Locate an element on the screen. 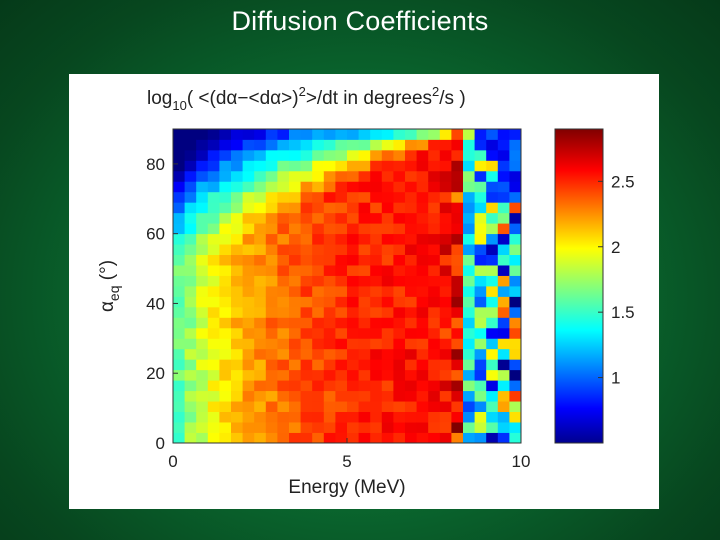  colorbar-tick-label: 1 is located at coordinates (615, 378).